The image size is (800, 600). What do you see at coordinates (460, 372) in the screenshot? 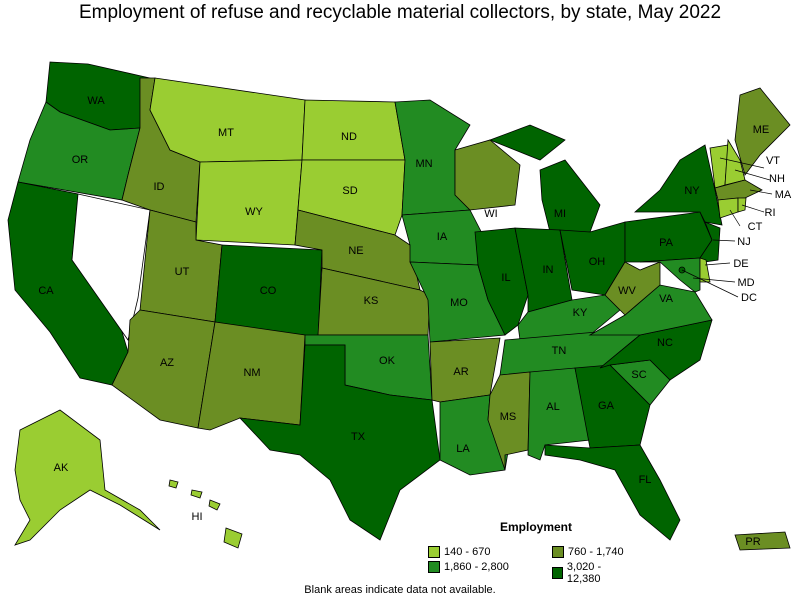
I see `state-label-ar: AR` at bounding box center [460, 372].